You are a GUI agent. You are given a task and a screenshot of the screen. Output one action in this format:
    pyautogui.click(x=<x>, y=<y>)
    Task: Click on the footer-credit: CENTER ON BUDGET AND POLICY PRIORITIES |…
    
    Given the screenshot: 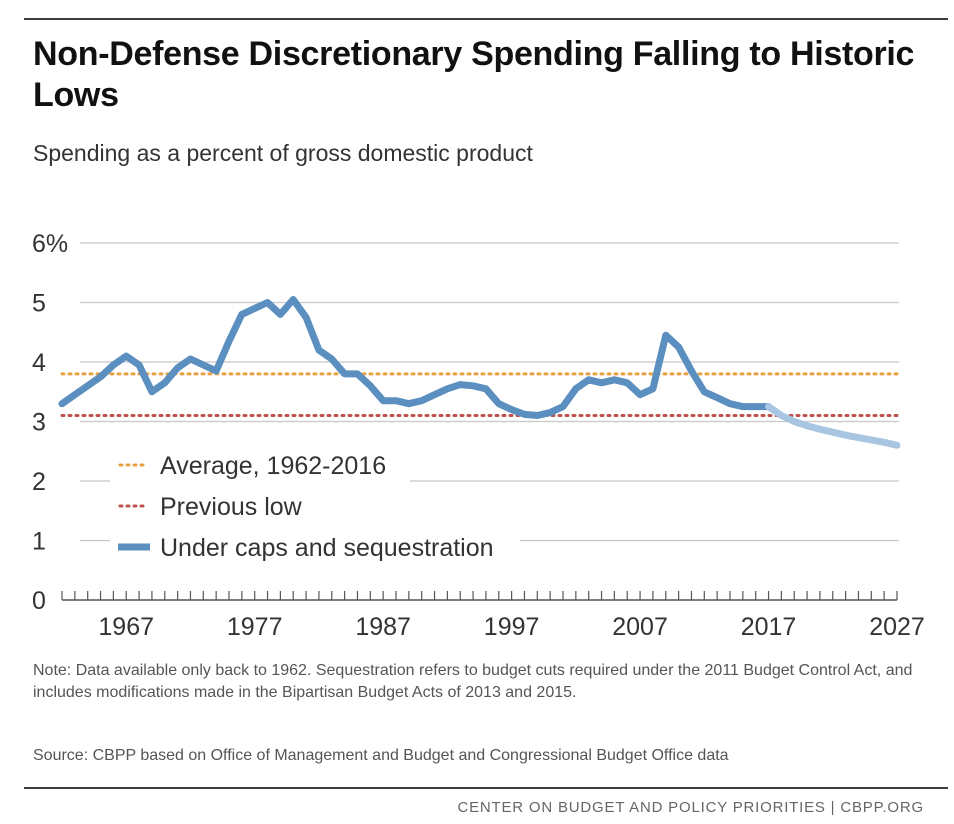 What is the action you would take?
    pyautogui.click(x=690, y=807)
    